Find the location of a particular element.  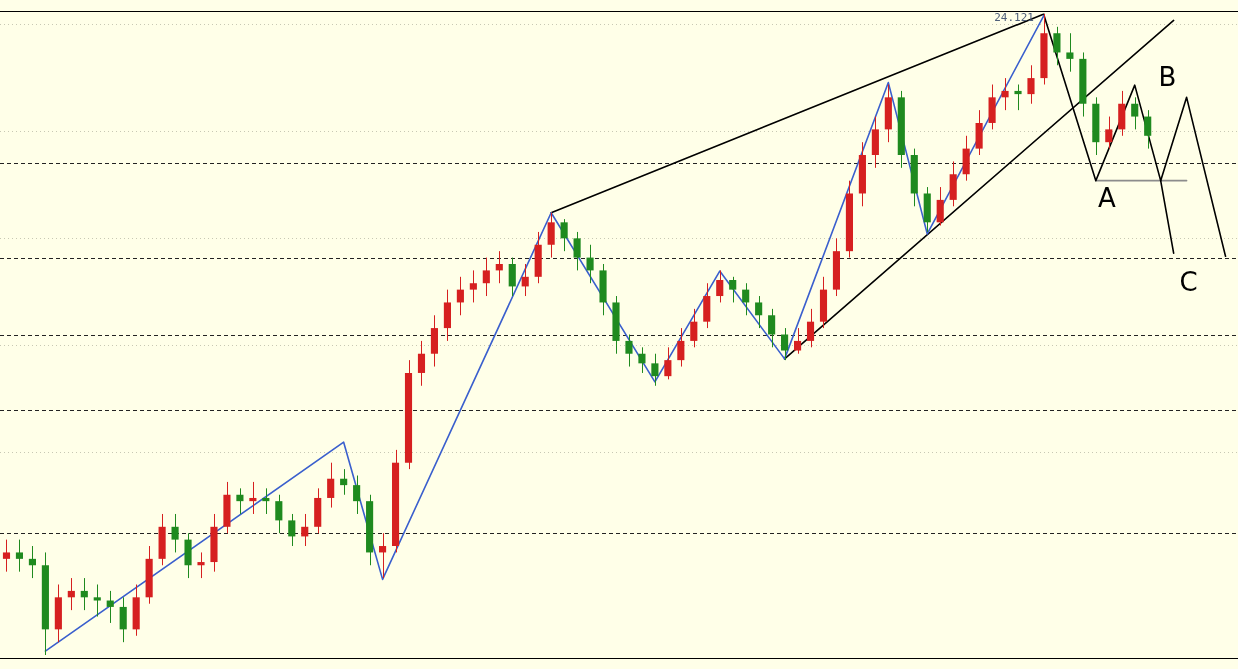

annotation: B is located at coordinates (1167, 76).